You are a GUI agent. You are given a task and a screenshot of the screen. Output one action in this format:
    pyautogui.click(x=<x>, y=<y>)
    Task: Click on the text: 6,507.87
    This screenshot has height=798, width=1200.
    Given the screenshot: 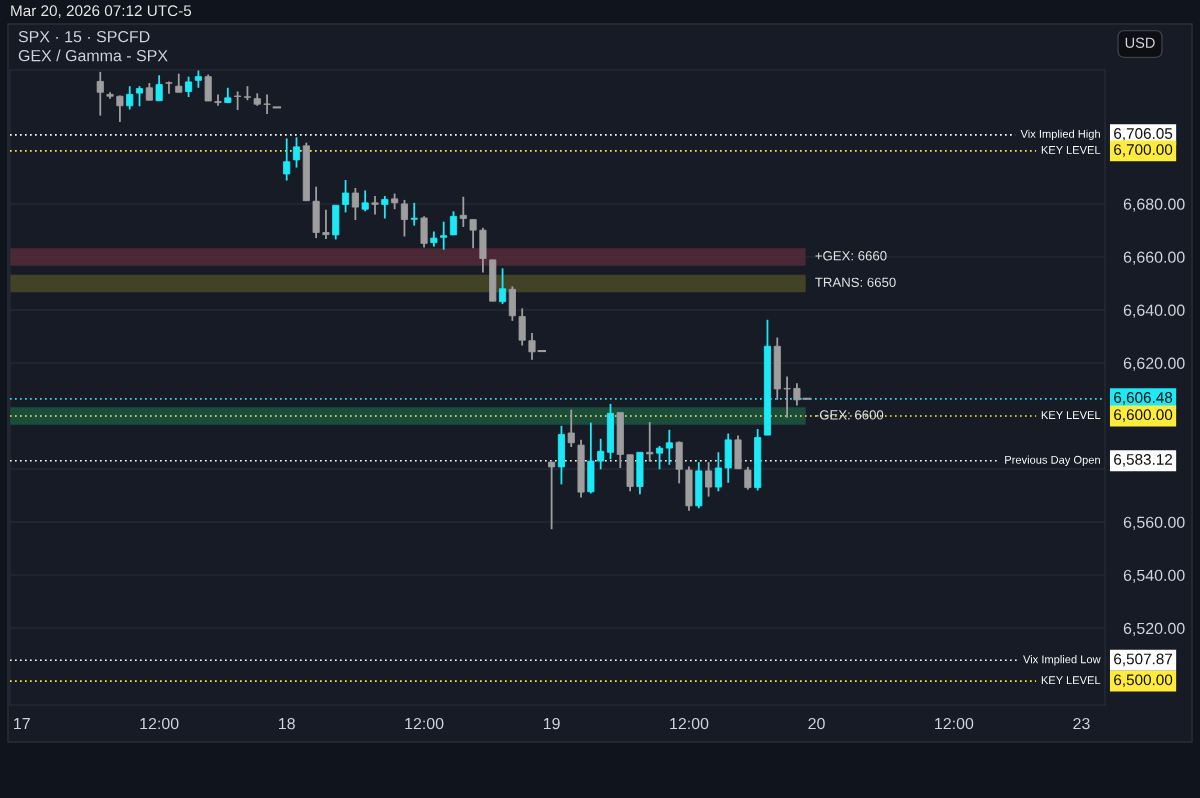 What is the action you would take?
    pyautogui.click(x=1143, y=660)
    